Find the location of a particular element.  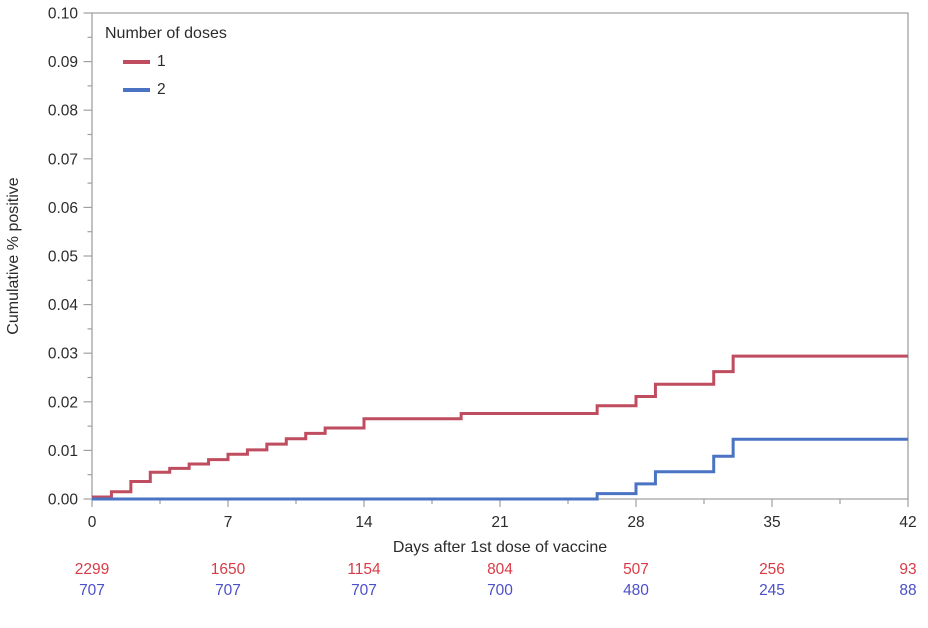

x-tick-label: 42 is located at coordinates (907, 522).